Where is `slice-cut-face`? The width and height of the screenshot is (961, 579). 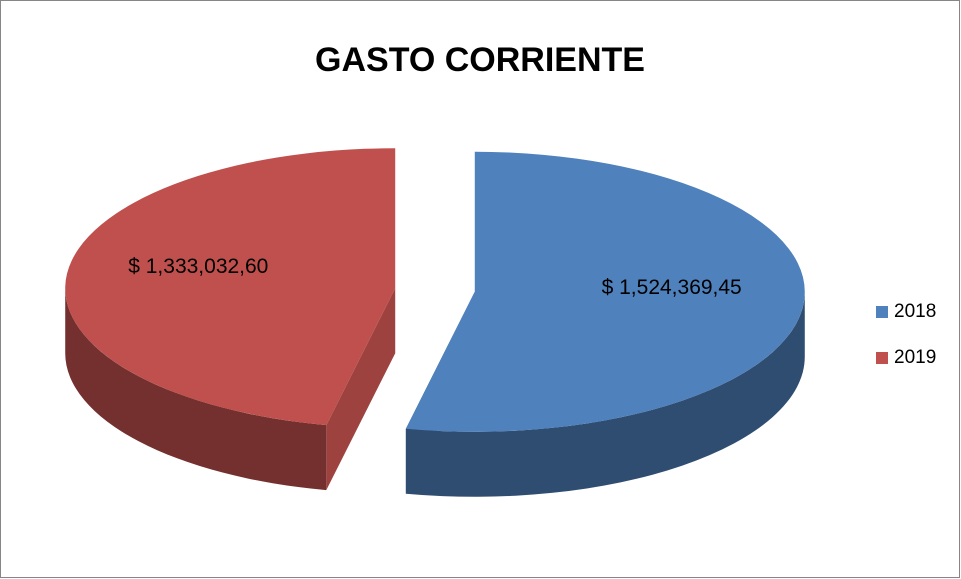 slice-cut-face is located at coordinates (361, 389).